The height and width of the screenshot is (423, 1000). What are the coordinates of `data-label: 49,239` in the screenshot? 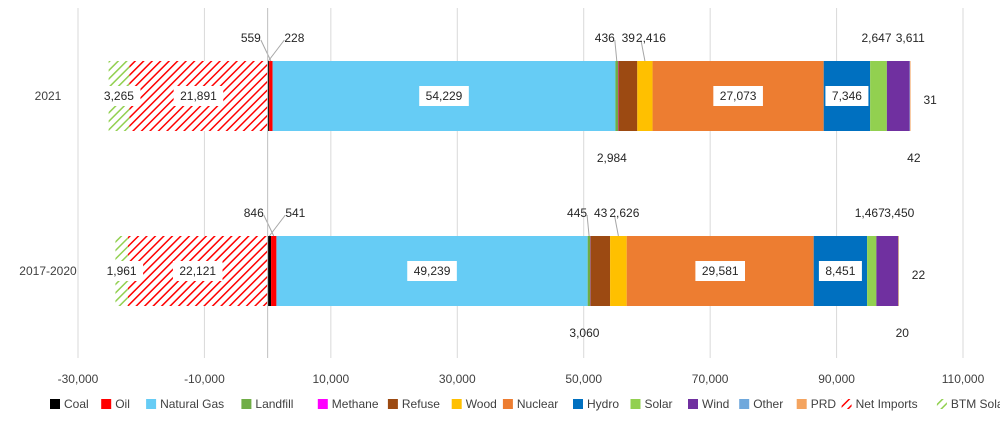 It's located at (432, 271).